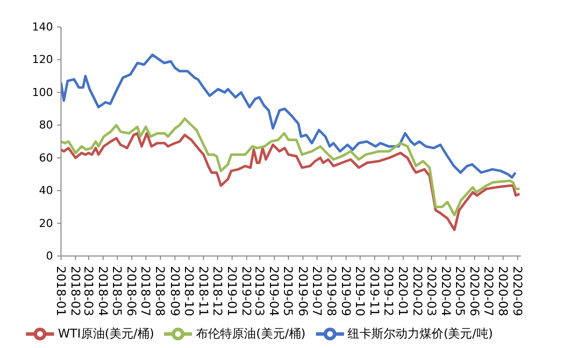 The height and width of the screenshot is (348, 576). Describe the element at coordinates (203, 291) in the screenshot. I see `x-tick-label: 2018-11` at that location.